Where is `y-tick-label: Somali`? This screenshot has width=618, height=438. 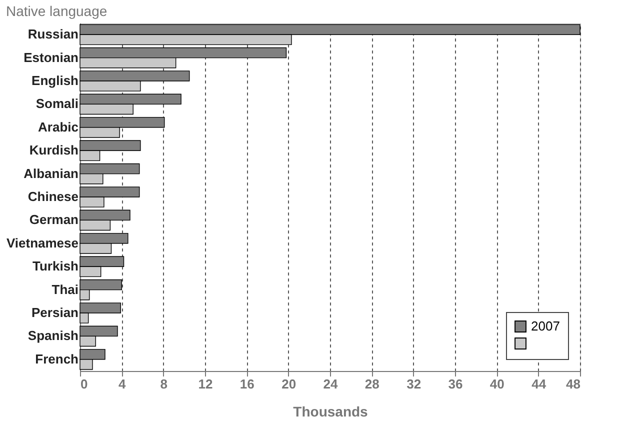
y-tick-label: Somali is located at coordinates (57, 104).